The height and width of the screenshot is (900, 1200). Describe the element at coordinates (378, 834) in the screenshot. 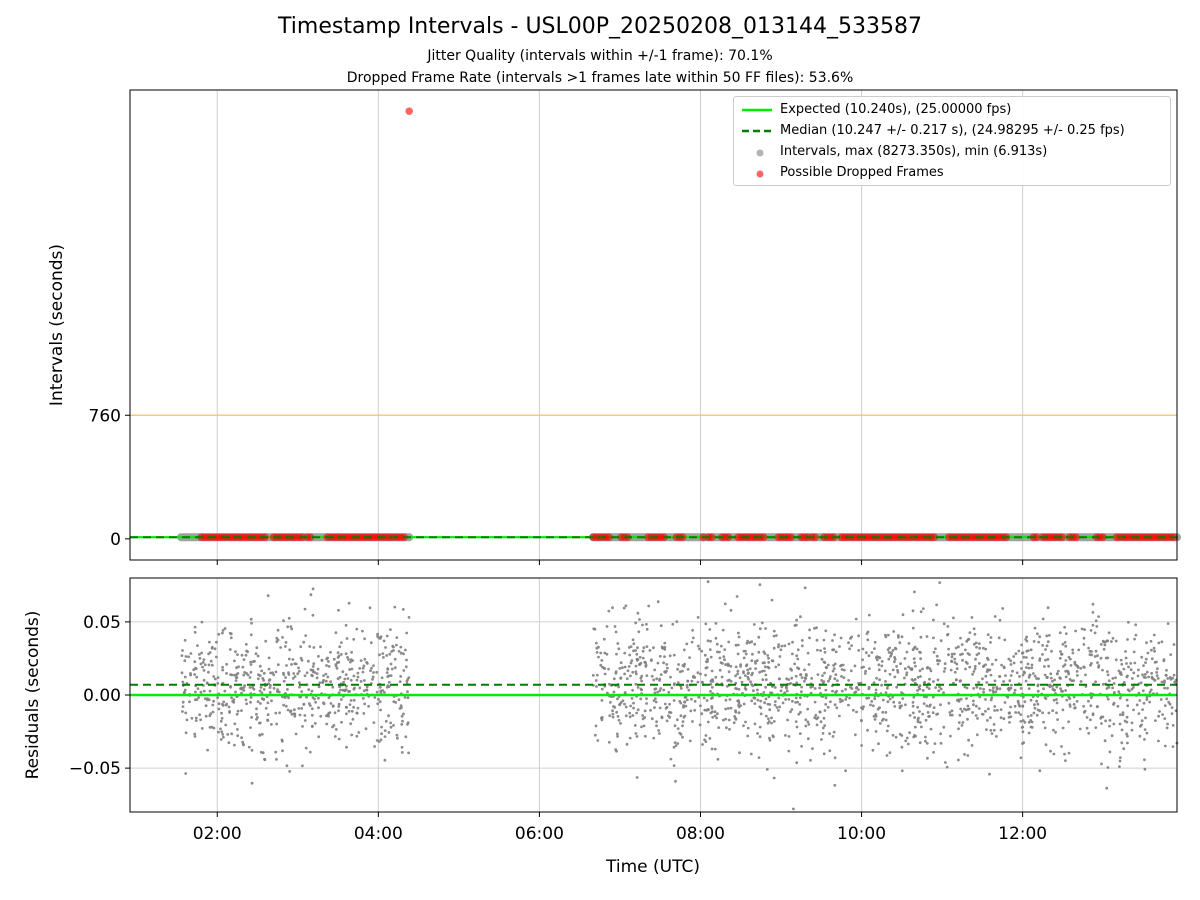

I see `x-tick-label: 04:00` at that location.